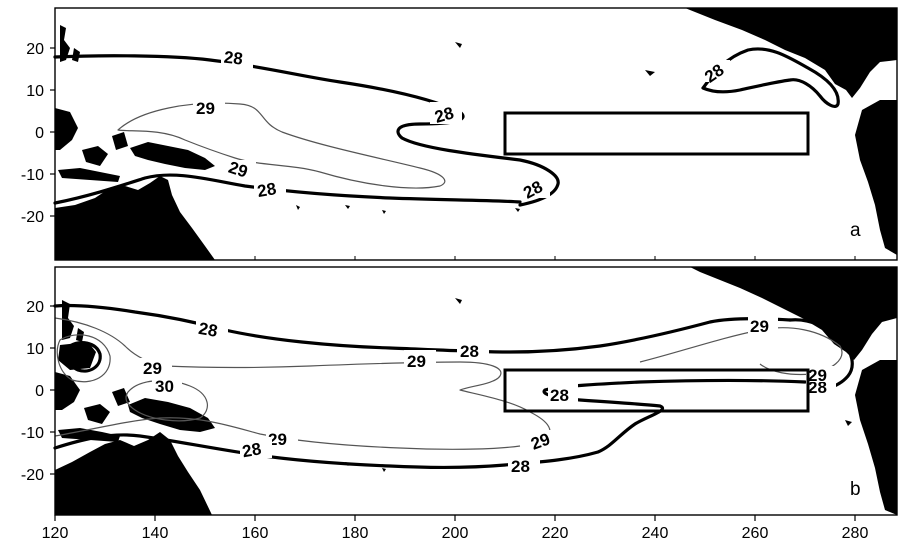 The height and width of the screenshot is (542, 899). Describe the element at coordinates (52, 390) in the screenshot. I see `panel-b-yticks` at that location.